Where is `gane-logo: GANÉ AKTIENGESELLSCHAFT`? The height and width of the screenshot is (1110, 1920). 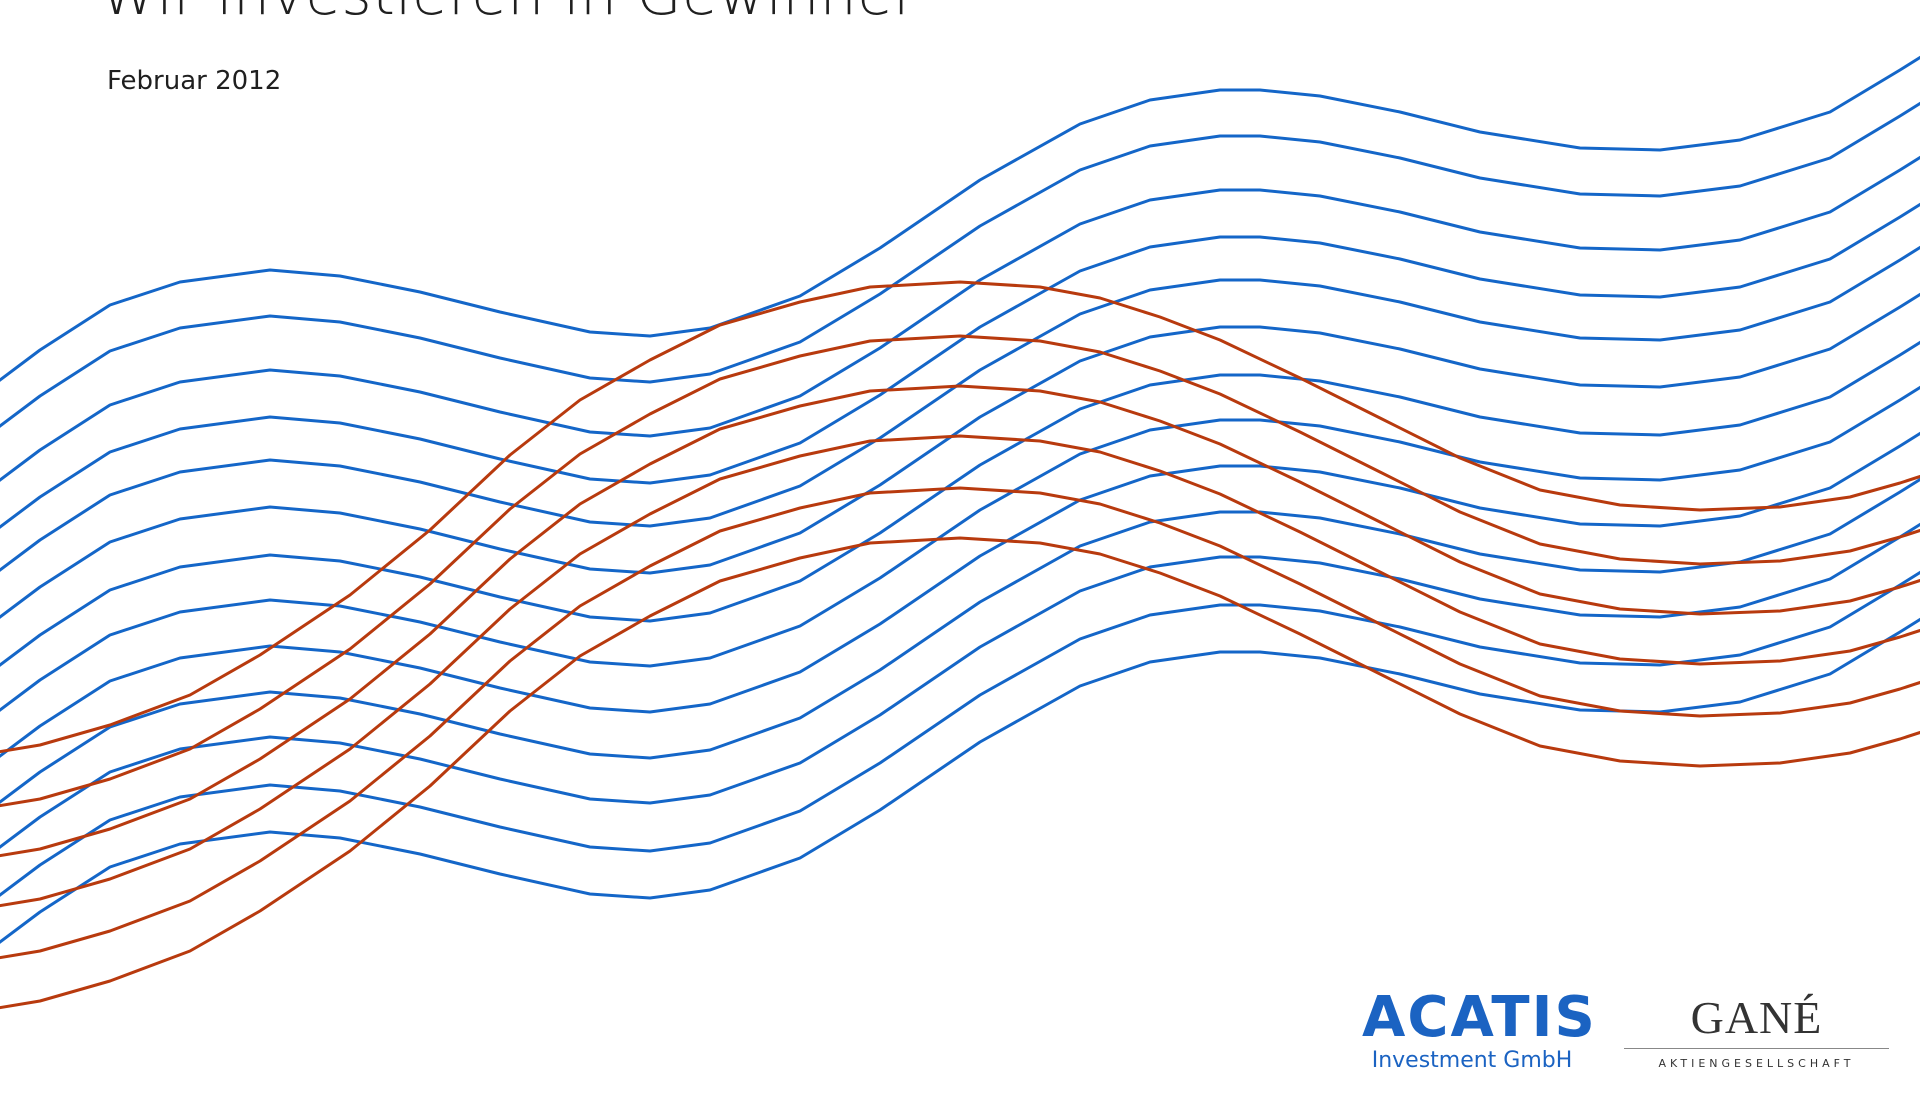 gane-logo: GANÉ AKTIENGESELLSCHAFT is located at coordinates (1756, 1032).